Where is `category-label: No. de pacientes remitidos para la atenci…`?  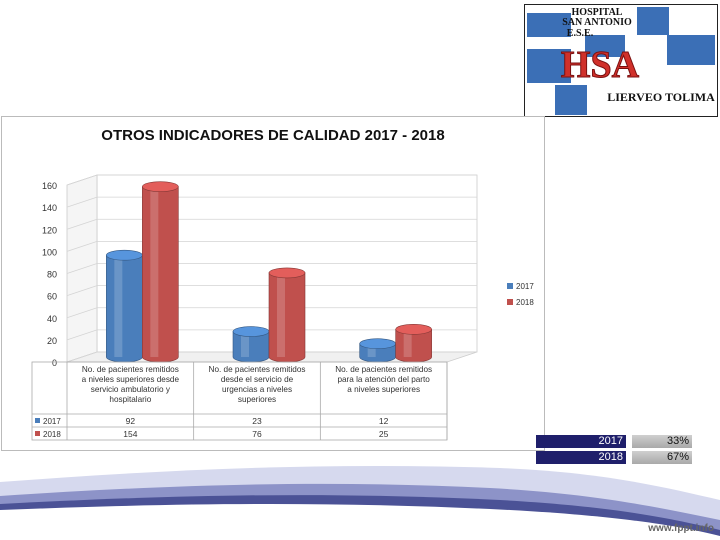
category-label: No. de pacientes remitidos para la atenci… is located at coordinates (383, 379).